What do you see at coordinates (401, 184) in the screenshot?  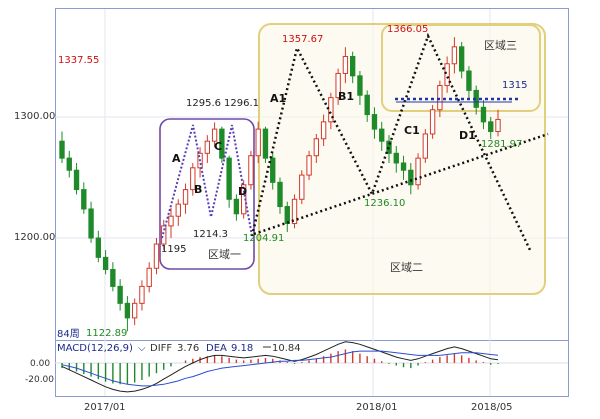 I see `support-trendline` at bounding box center [401, 184].